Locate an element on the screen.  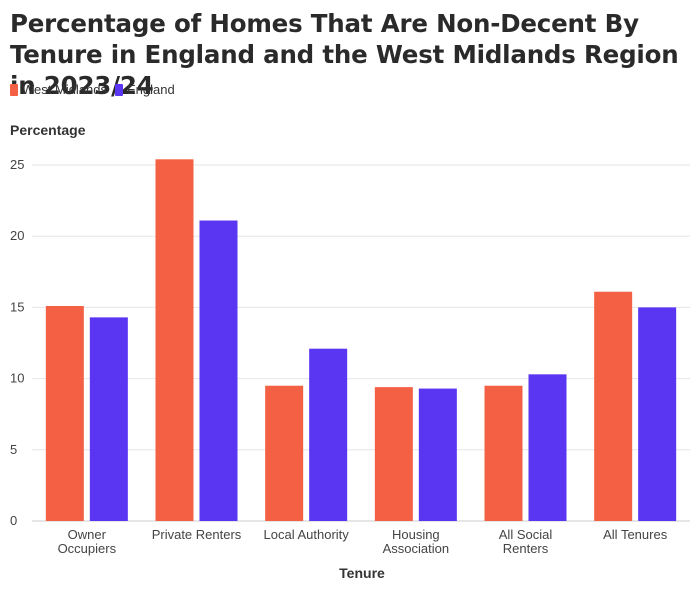
bar-england-owner-occupiers is located at coordinates (108, 419).